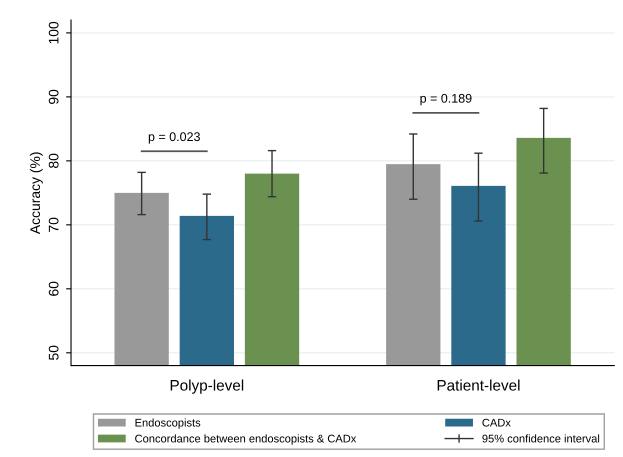 The height and width of the screenshot is (457, 623). I want to click on x-tick-label: Patient-level, so click(479, 385).